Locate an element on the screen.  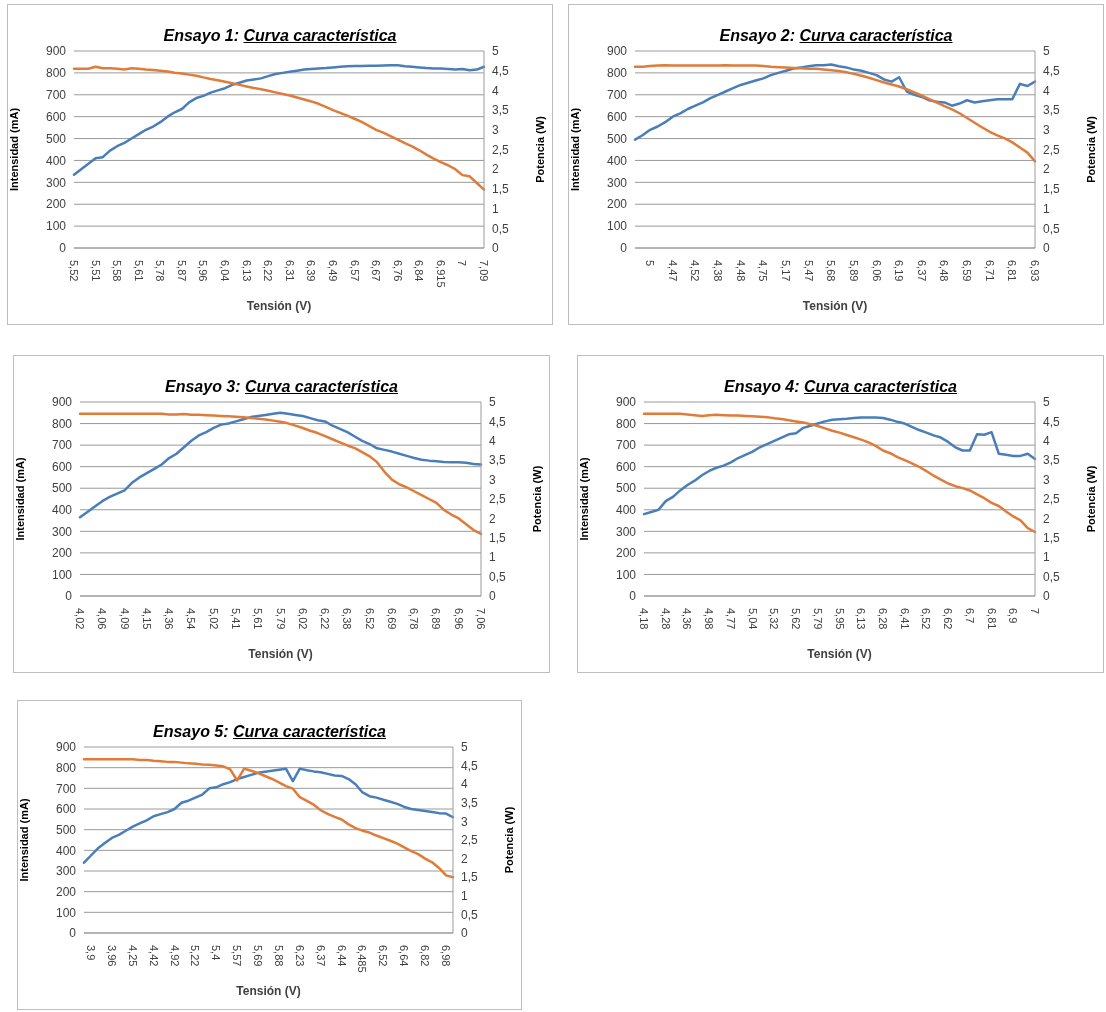
x-tick-label: 5,69 is located at coordinates (258, 956).